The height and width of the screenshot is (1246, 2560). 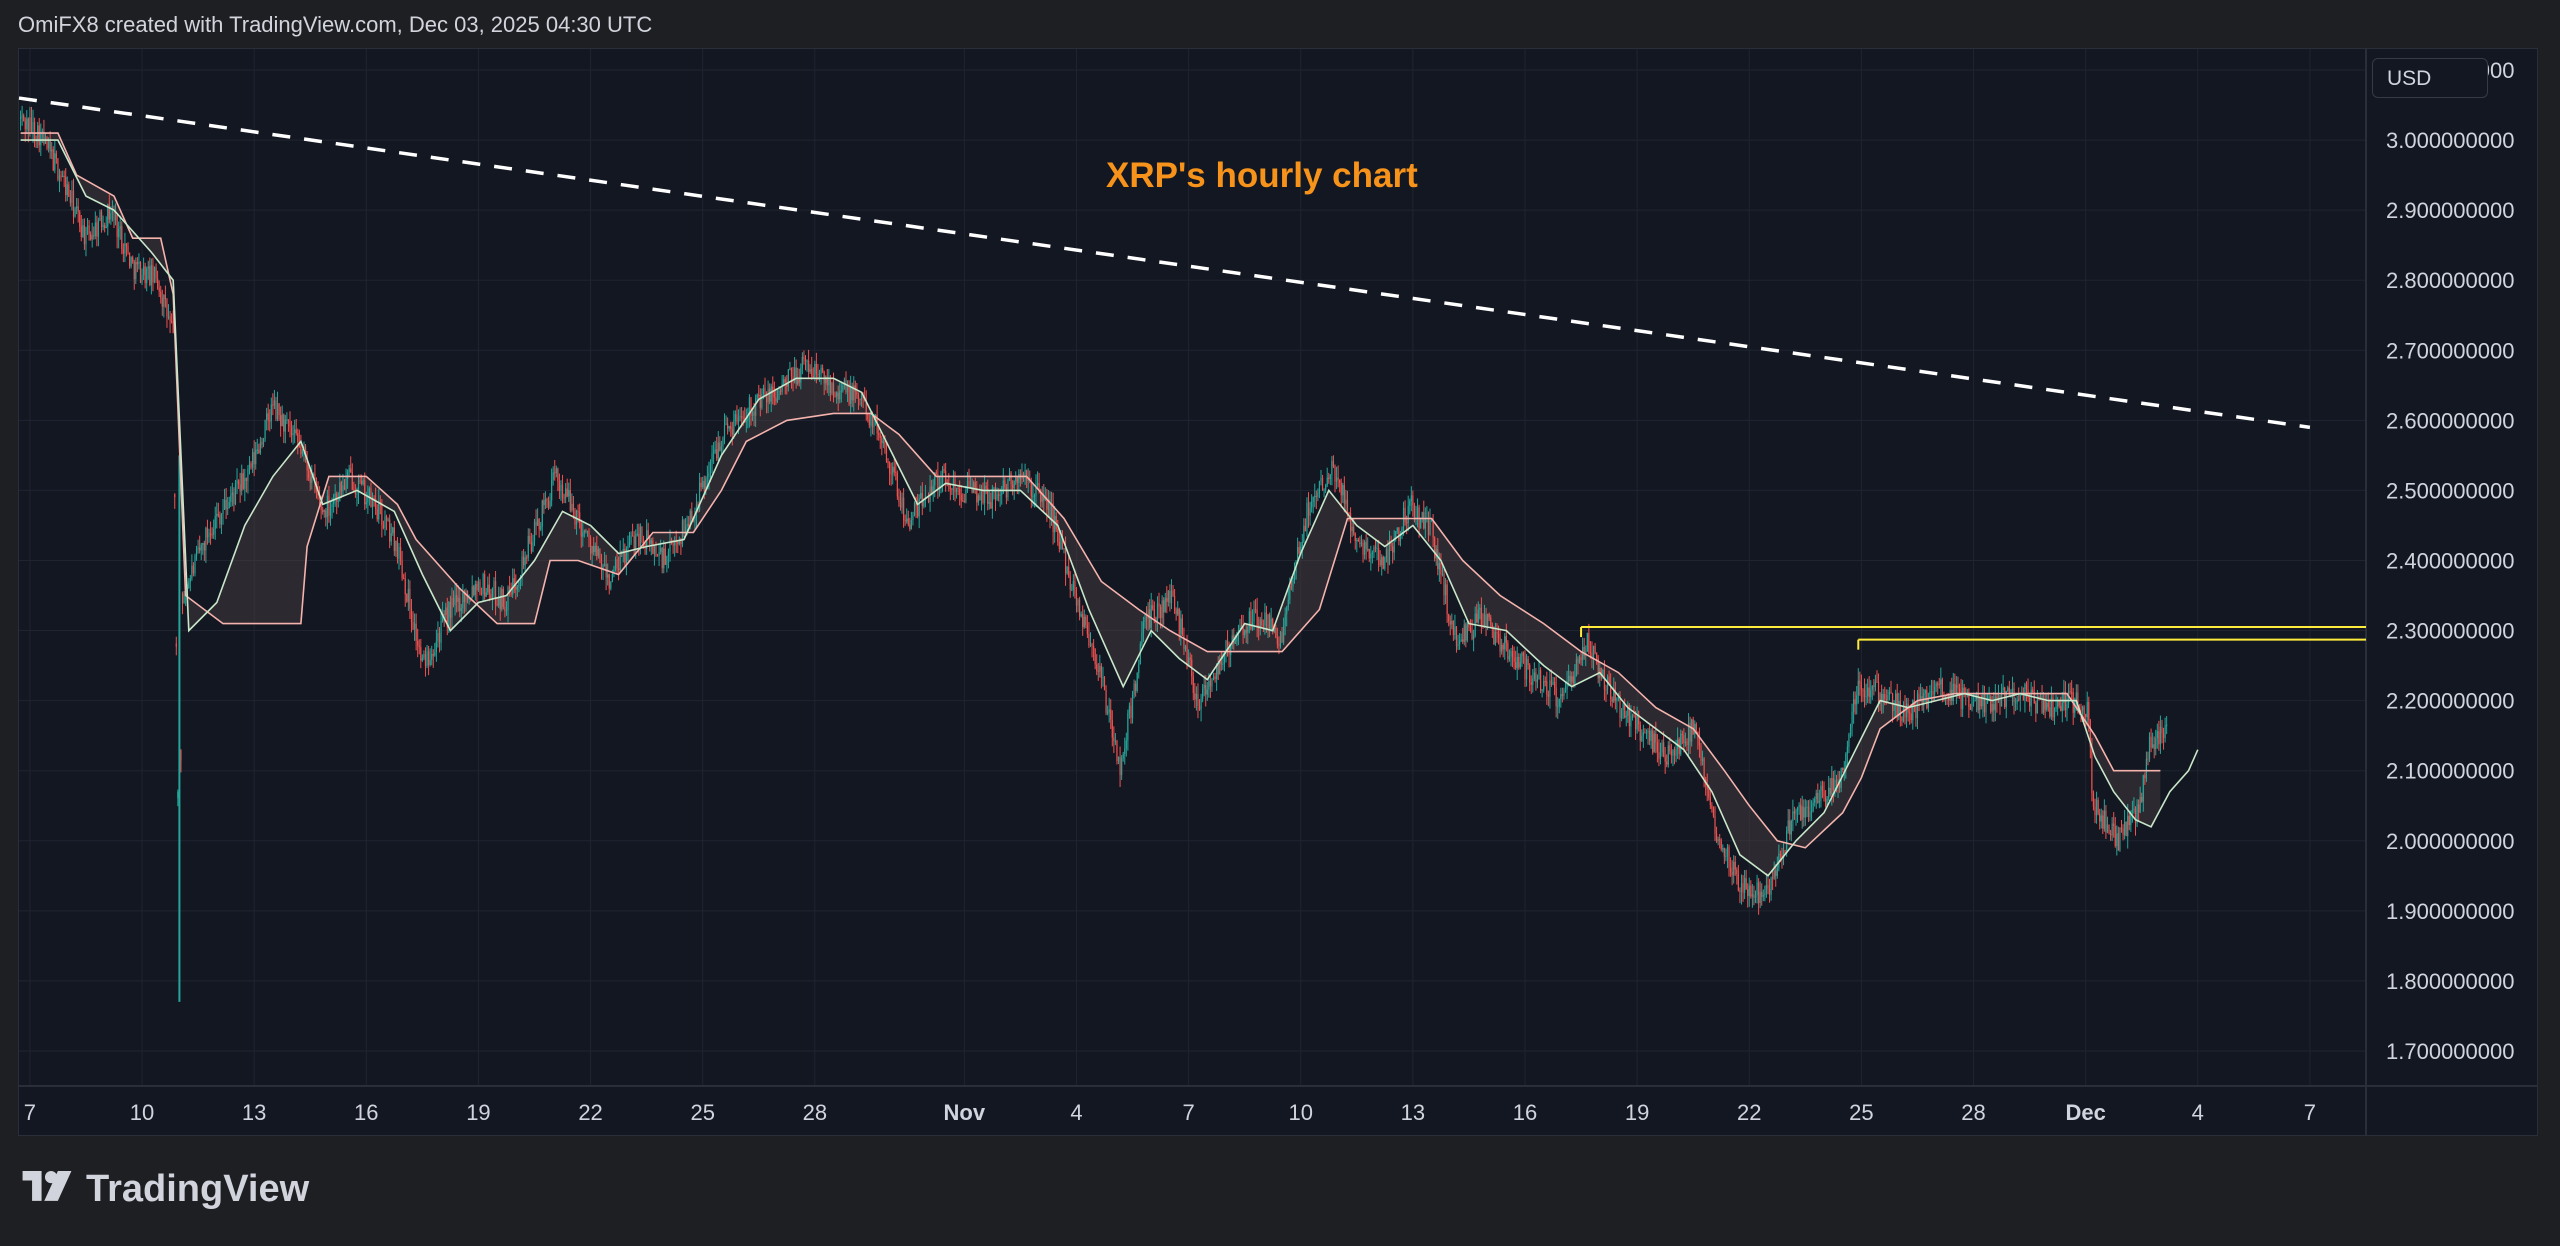 What do you see at coordinates (1076, 1112) in the screenshot?
I see `time-tick-label: 4` at bounding box center [1076, 1112].